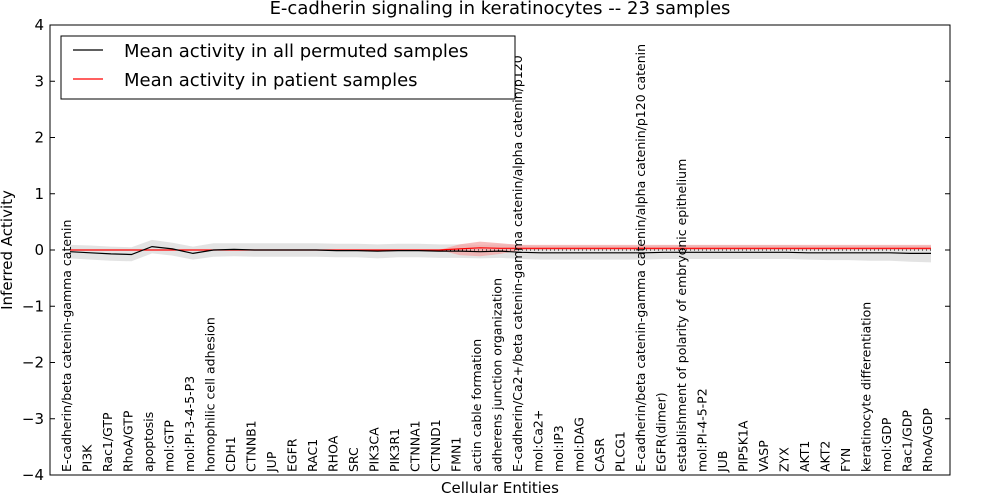 This screenshot has width=1000, height=500. What do you see at coordinates (230, 454) in the screenshot?
I see `entity-label: CDH1` at bounding box center [230, 454].